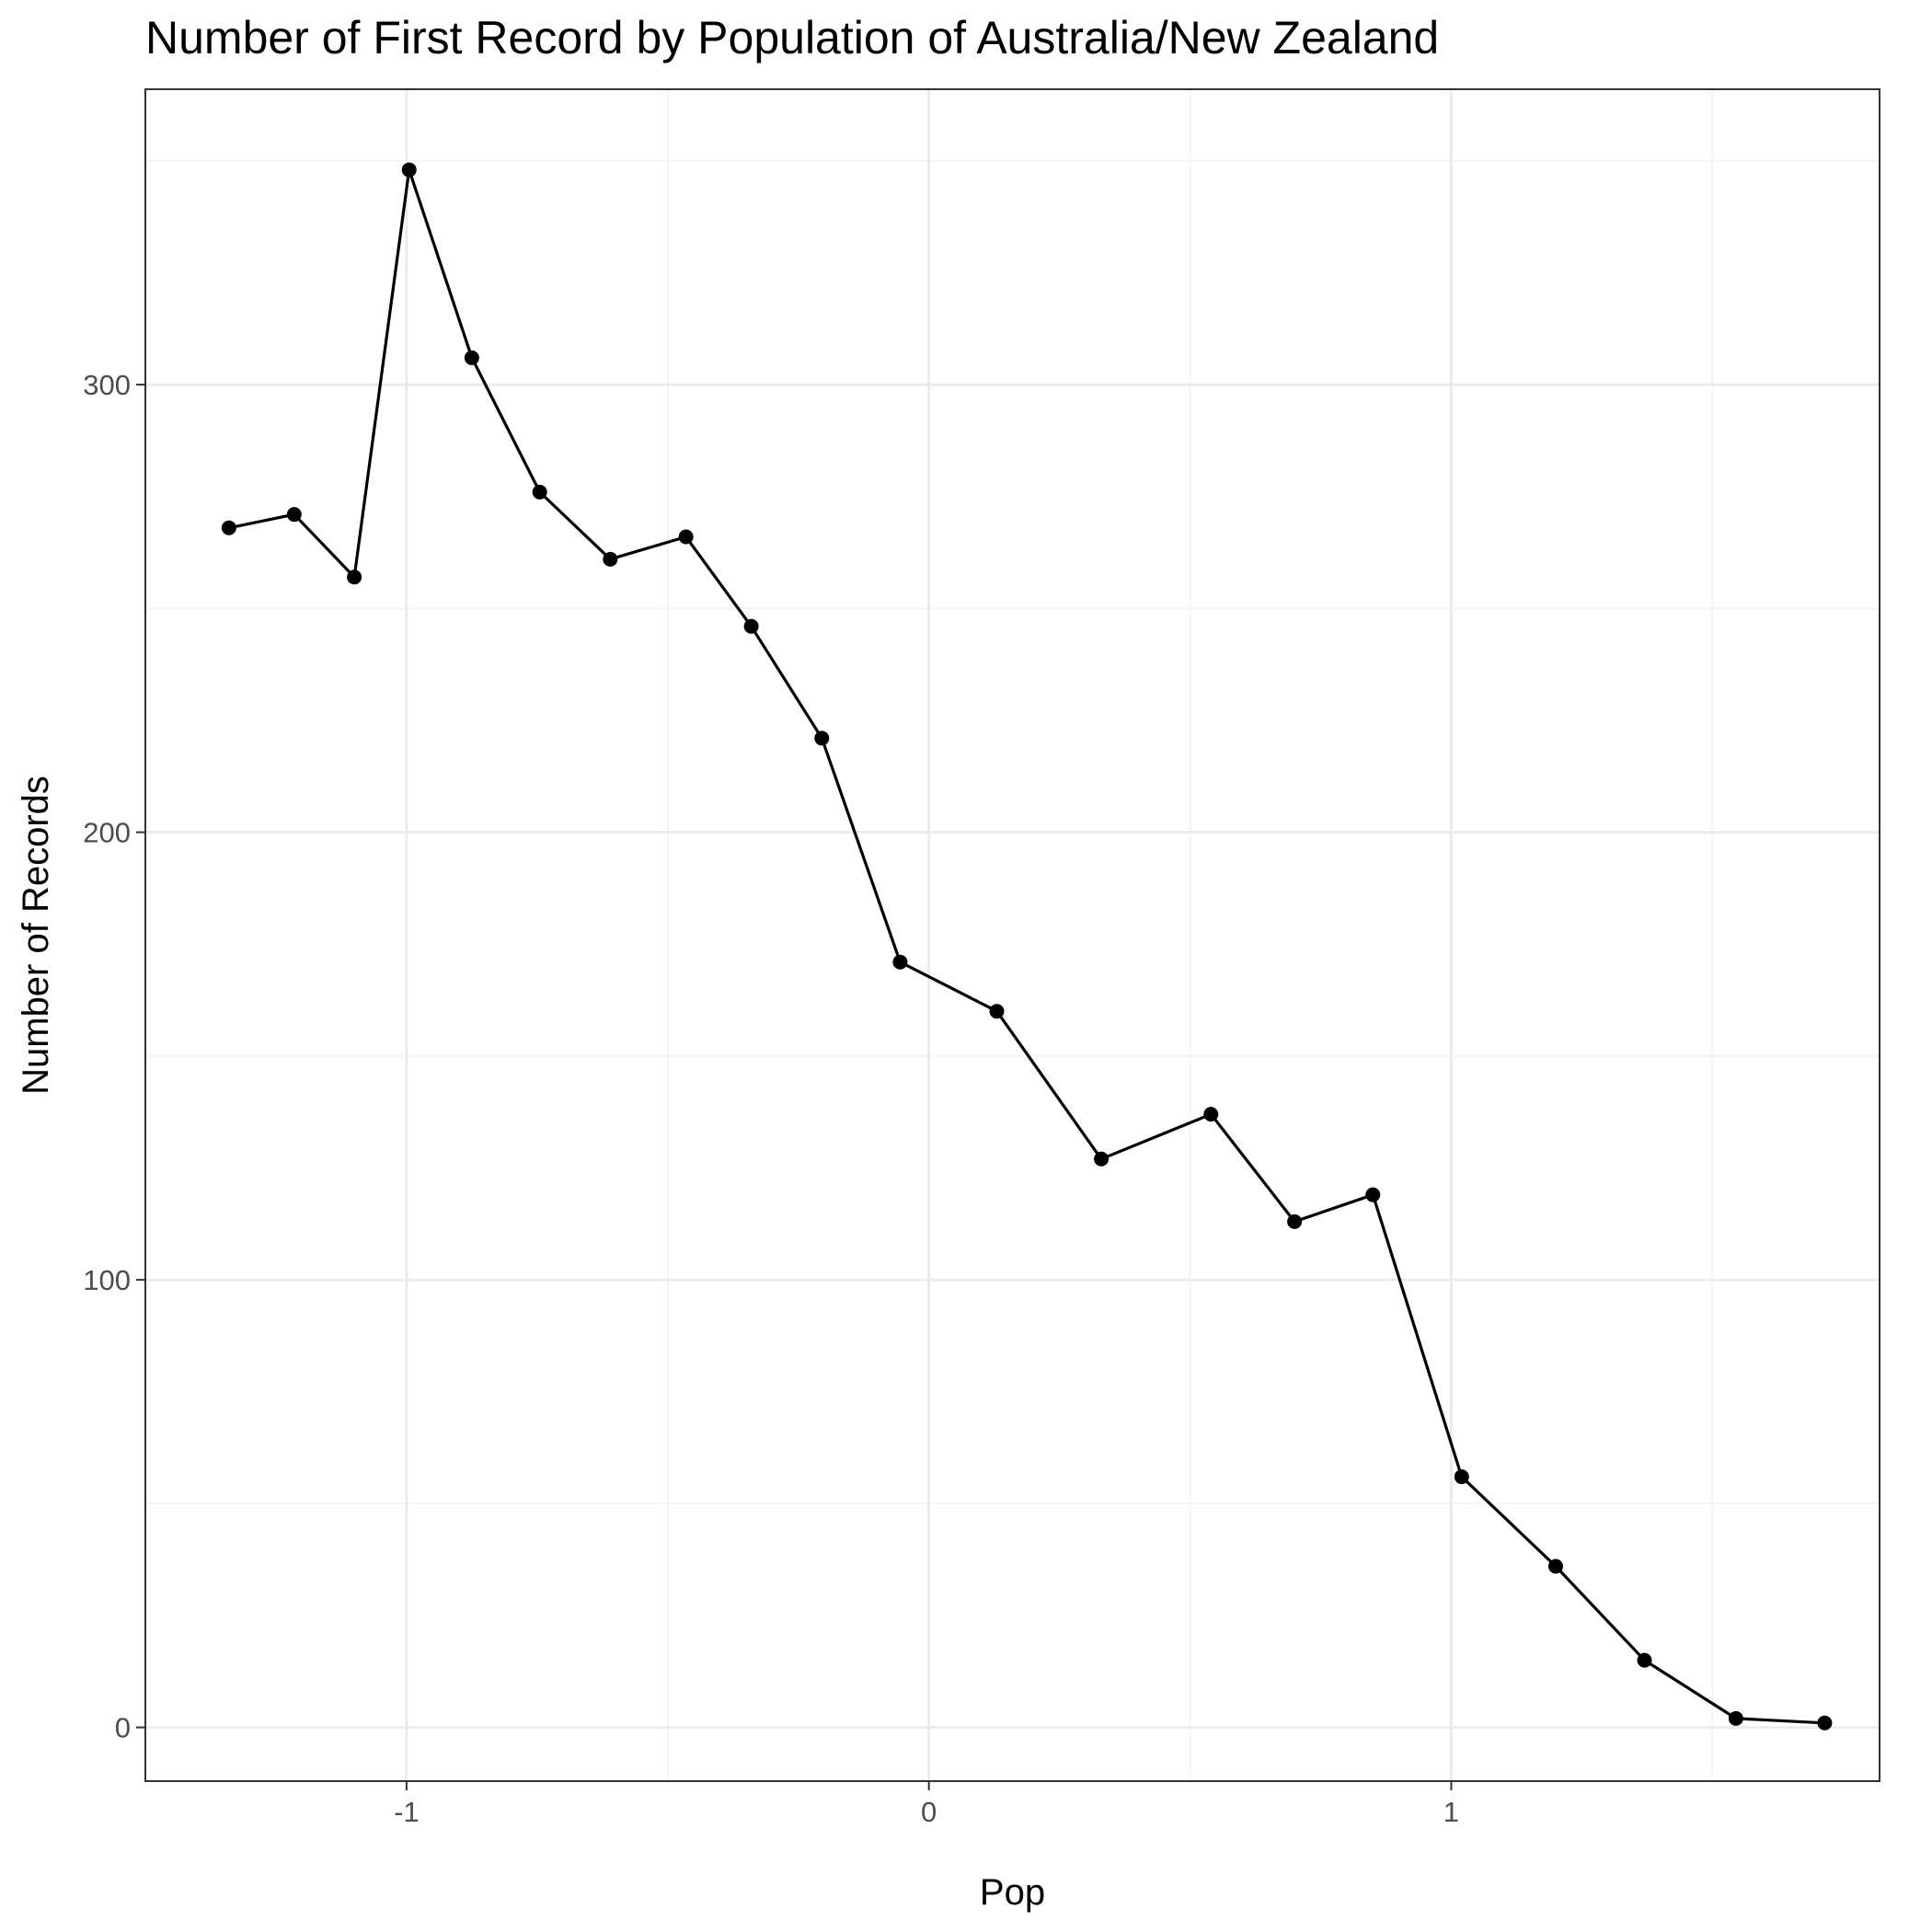 The height and width of the screenshot is (1932, 1932). What do you see at coordinates (107, 385) in the screenshot?
I see `y-tick-label-3: 300` at bounding box center [107, 385].